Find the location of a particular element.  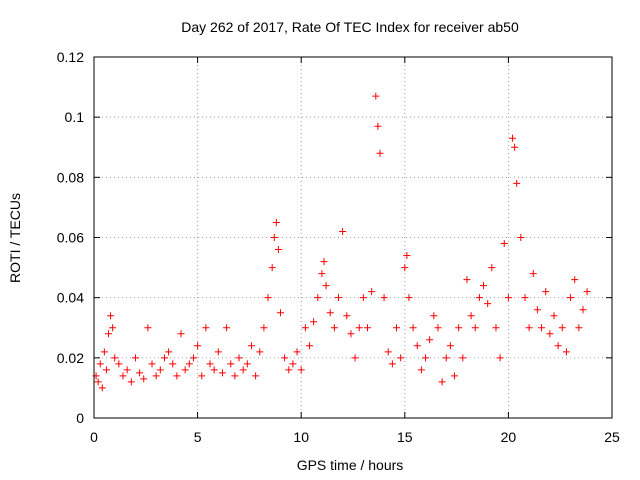

y-axis-label: ROTI / TECUs is located at coordinates (15, 238).